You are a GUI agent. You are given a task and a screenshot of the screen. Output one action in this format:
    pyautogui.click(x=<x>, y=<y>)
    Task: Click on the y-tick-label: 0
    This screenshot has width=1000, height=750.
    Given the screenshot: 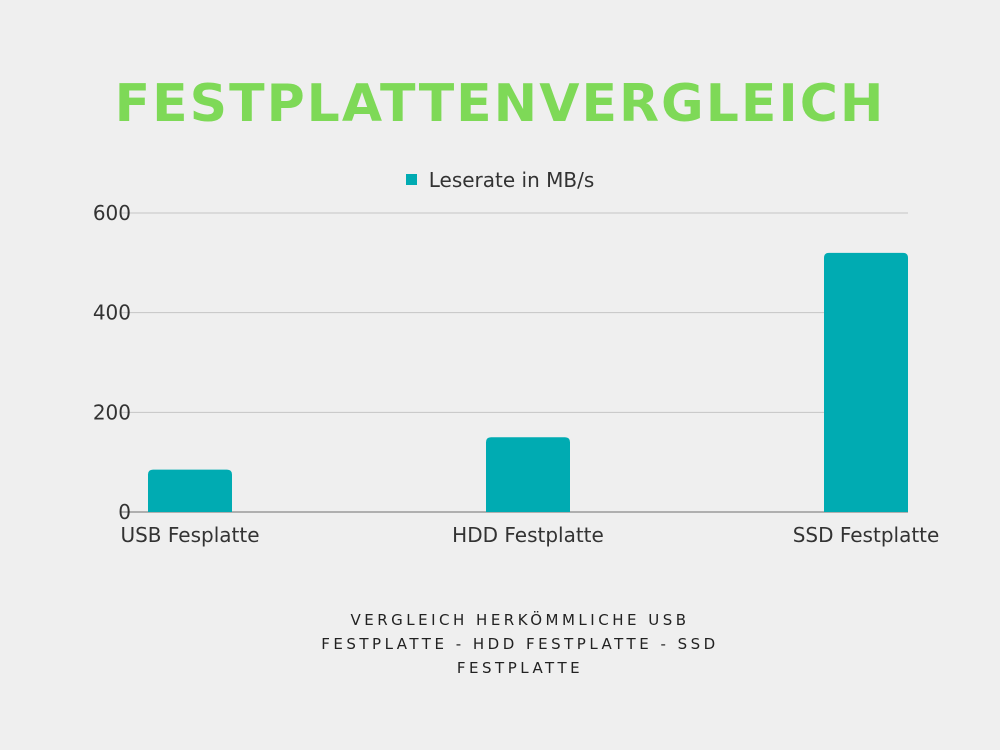 What is the action you would take?
    pyautogui.click(x=124, y=512)
    